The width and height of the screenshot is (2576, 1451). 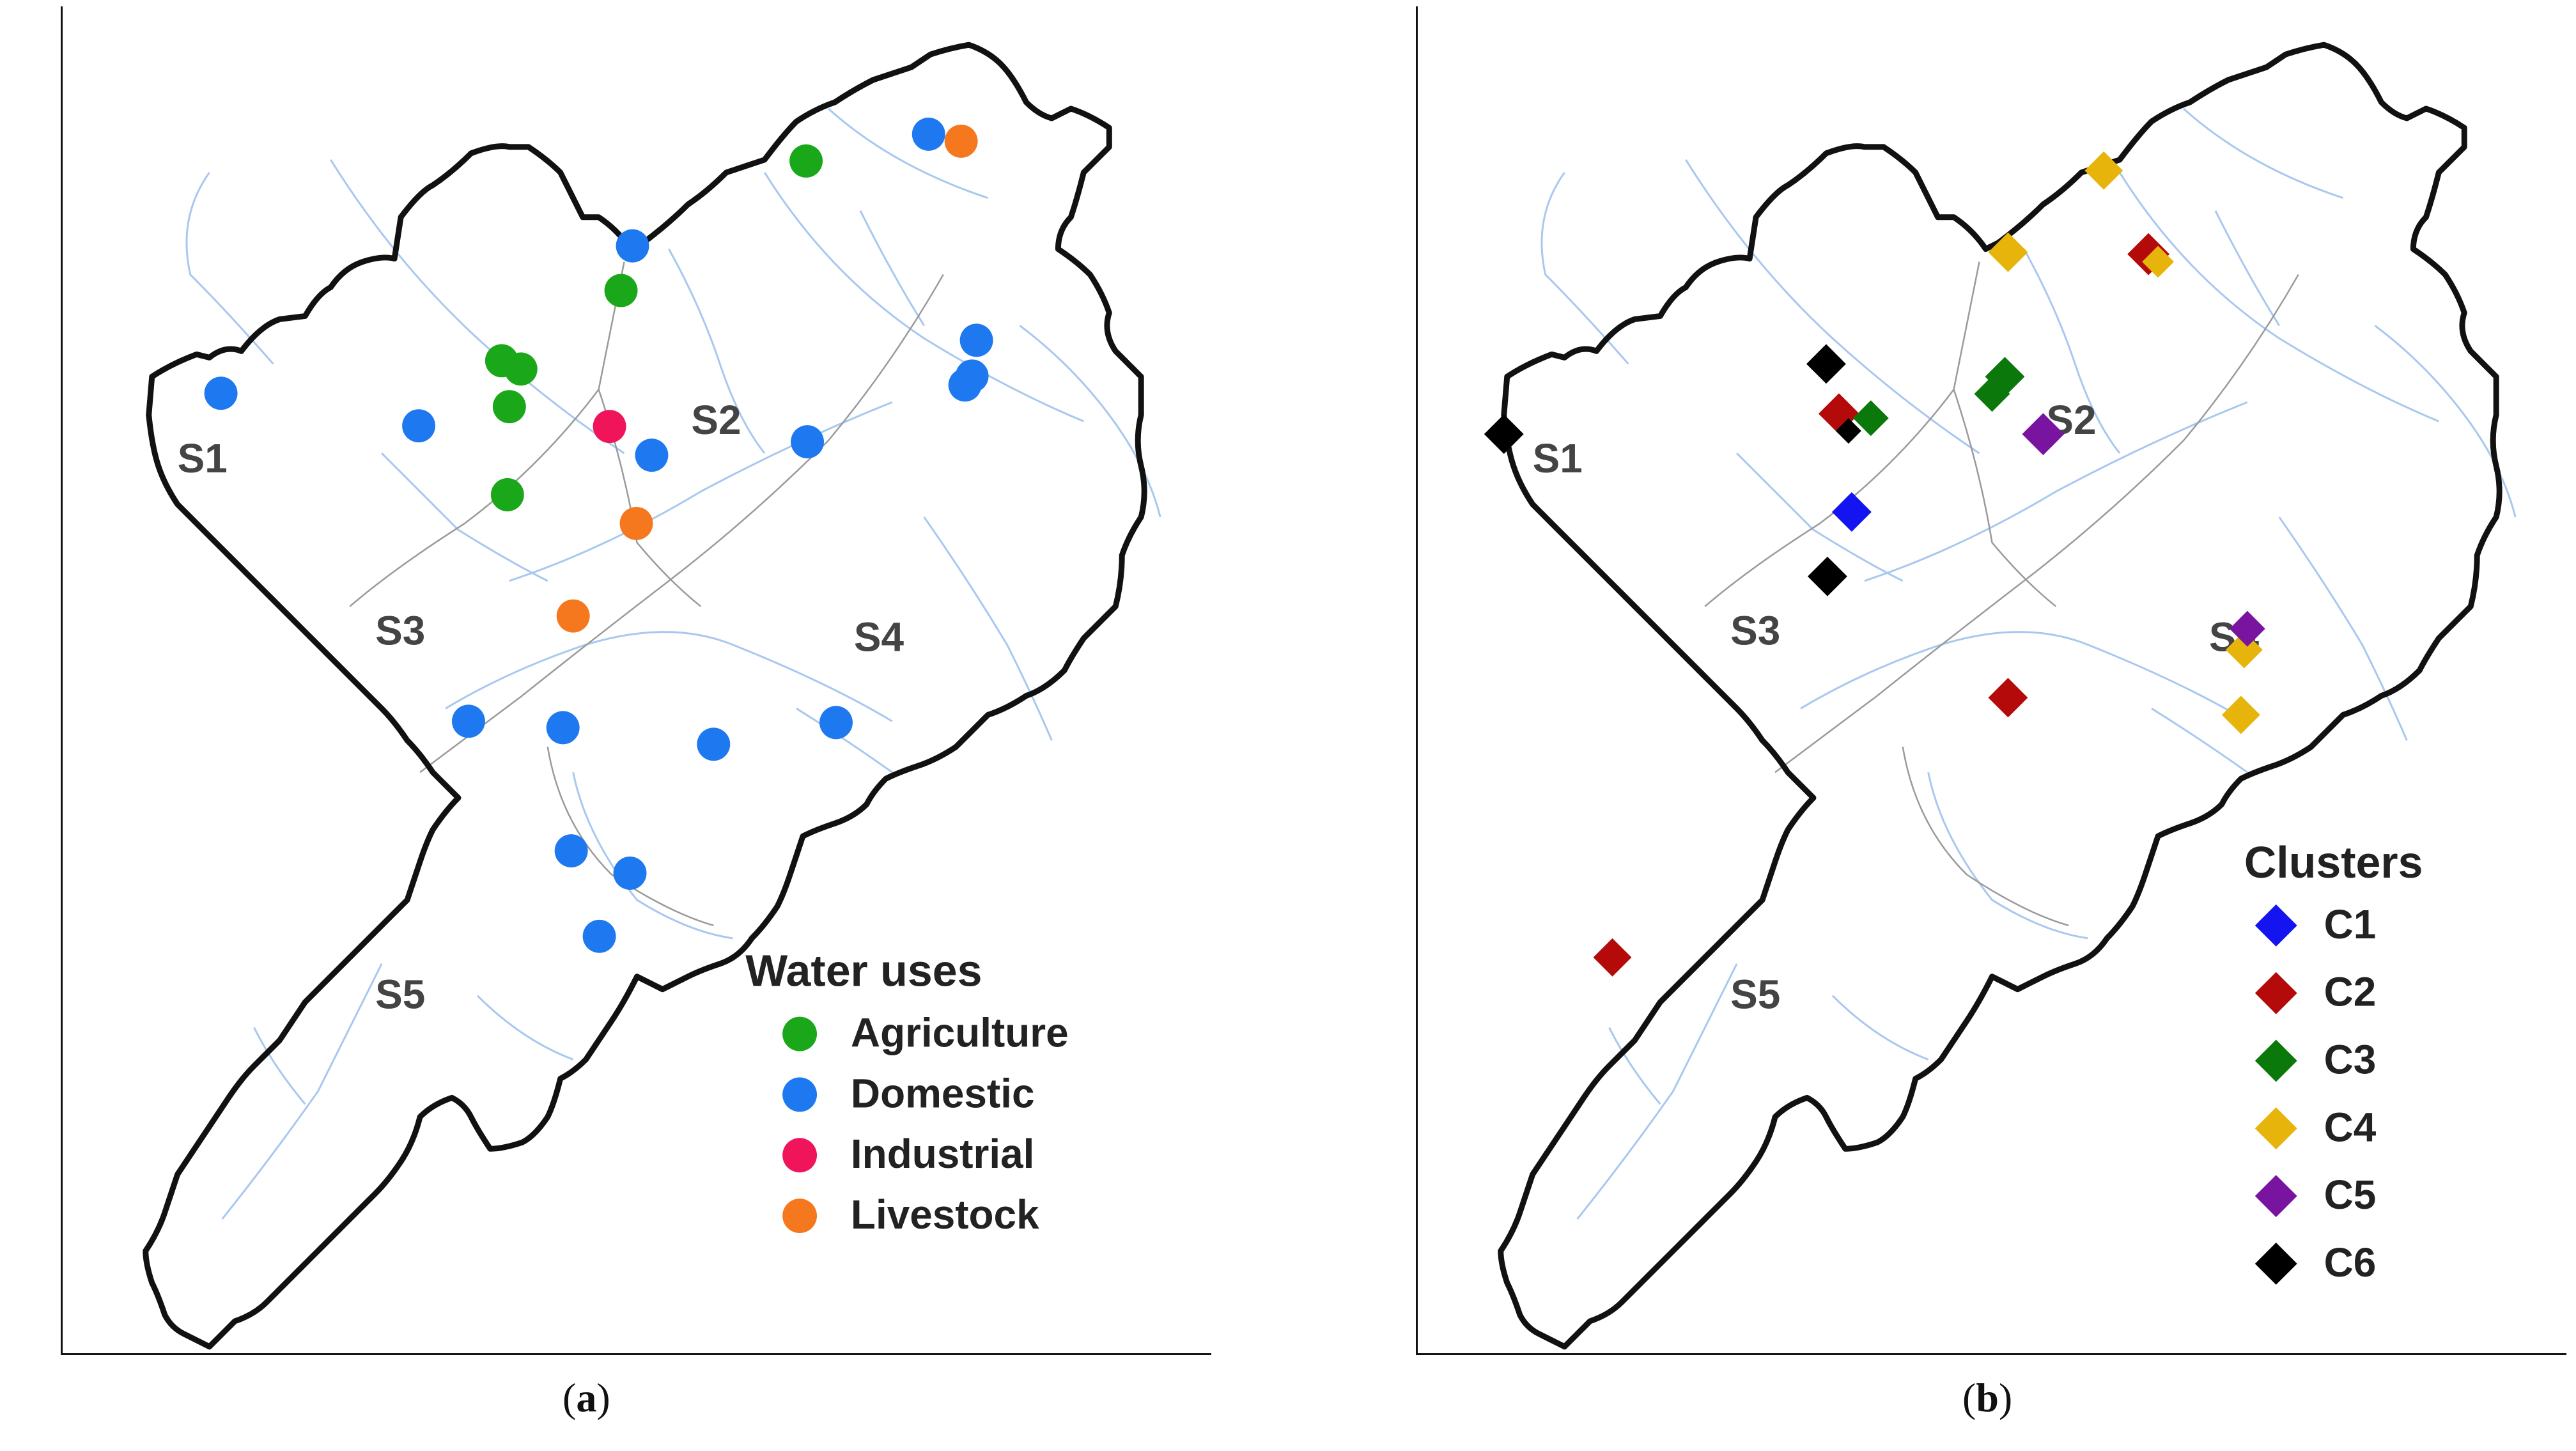 What do you see at coordinates (2350, 992) in the screenshot?
I see `legend-b-label-c2: C2` at bounding box center [2350, 992].